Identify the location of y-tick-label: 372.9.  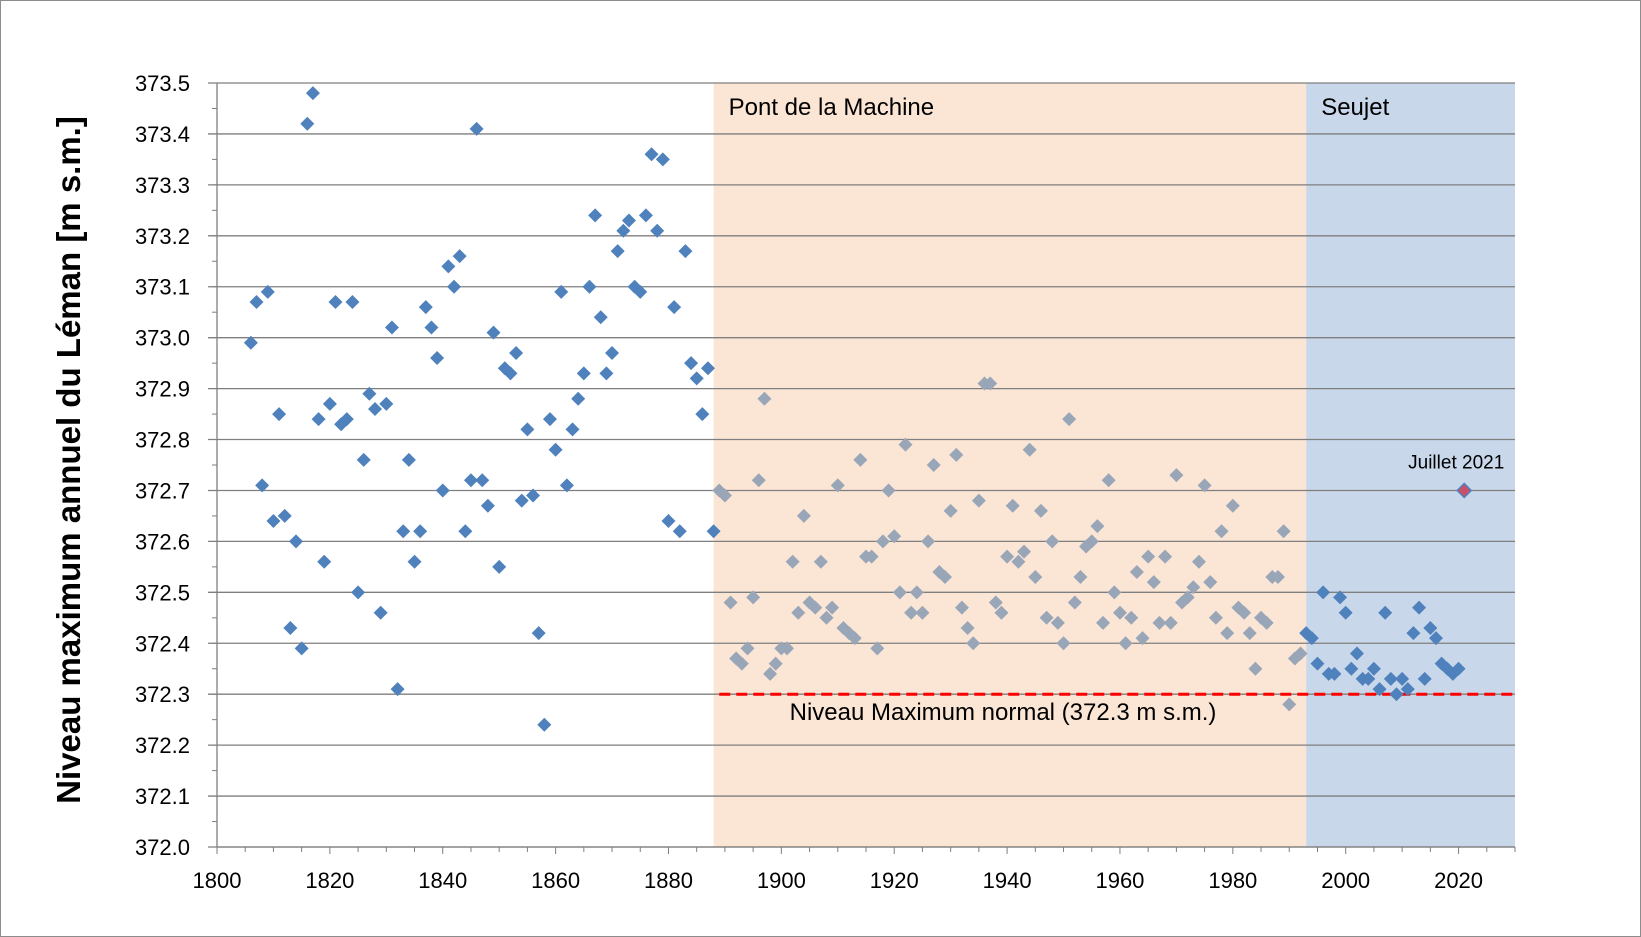
(162, 389).